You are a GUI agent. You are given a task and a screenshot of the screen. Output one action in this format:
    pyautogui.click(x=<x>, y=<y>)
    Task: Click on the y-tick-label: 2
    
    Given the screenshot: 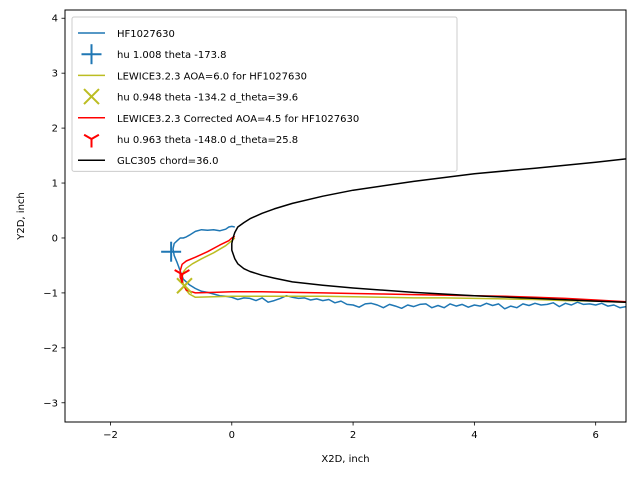 What is the action you would take?
    pyautogui.click(x=55, y=129)
    